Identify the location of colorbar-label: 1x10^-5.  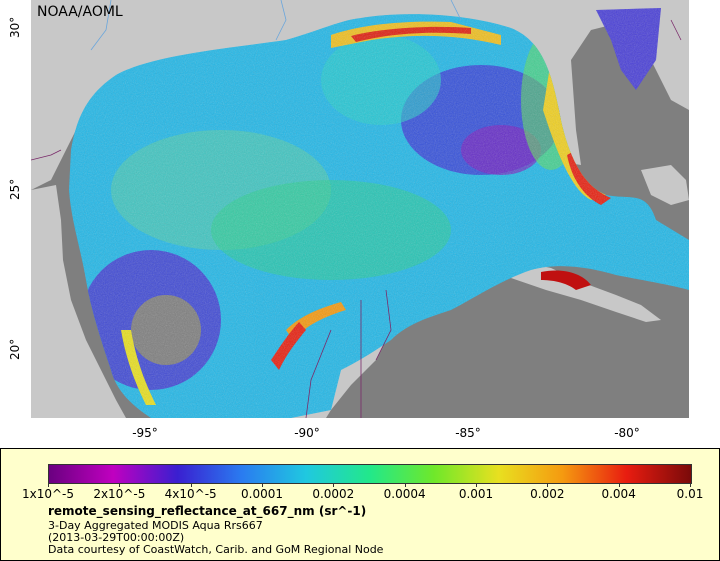
(48, 494).